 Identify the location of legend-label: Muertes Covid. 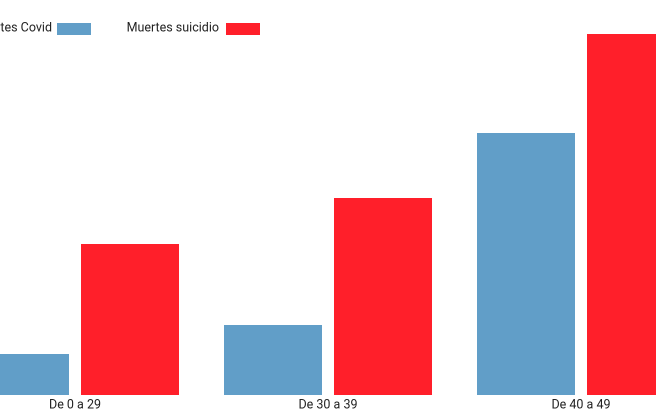
(26, 27).